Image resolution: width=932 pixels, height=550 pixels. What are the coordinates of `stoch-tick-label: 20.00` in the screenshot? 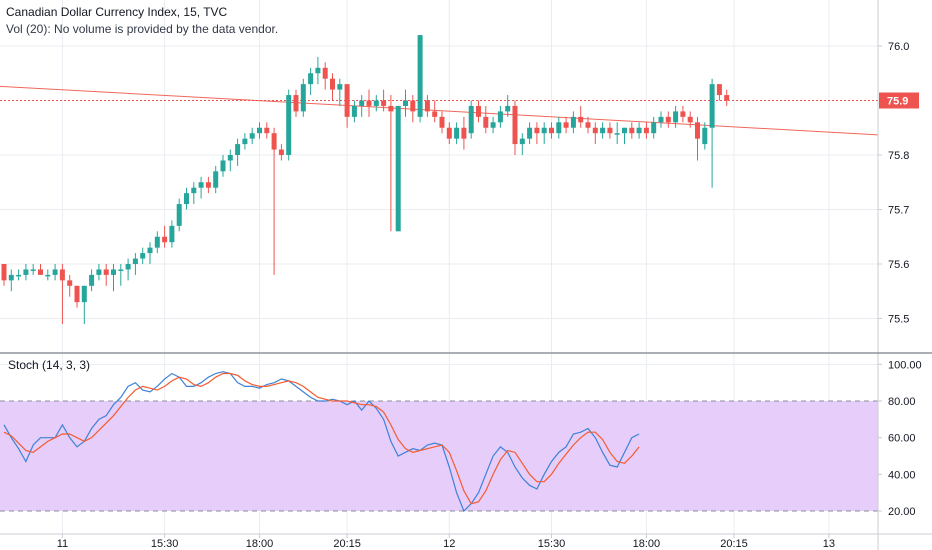 It's located at (902, 512).